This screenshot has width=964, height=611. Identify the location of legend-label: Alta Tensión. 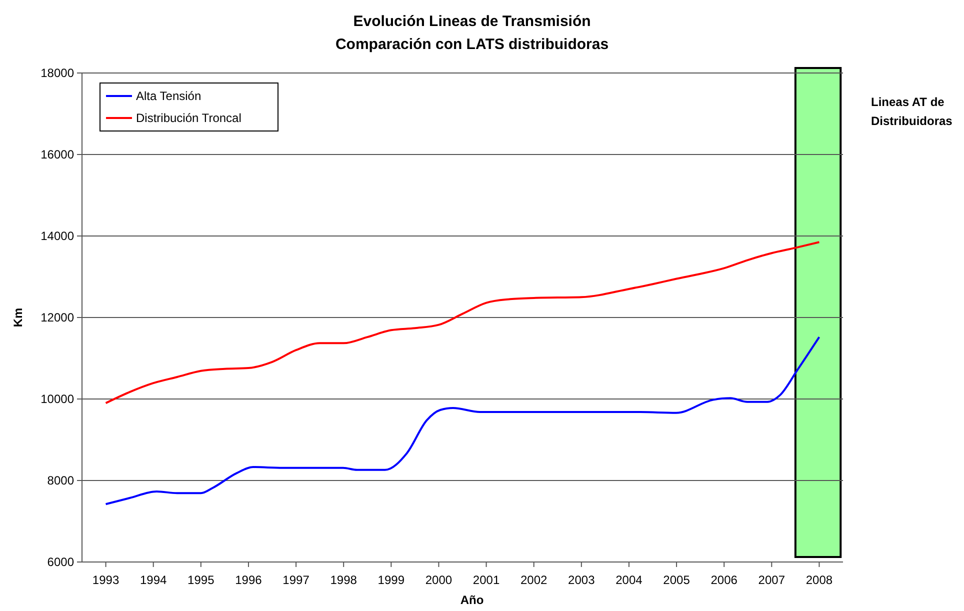
(169, 96).